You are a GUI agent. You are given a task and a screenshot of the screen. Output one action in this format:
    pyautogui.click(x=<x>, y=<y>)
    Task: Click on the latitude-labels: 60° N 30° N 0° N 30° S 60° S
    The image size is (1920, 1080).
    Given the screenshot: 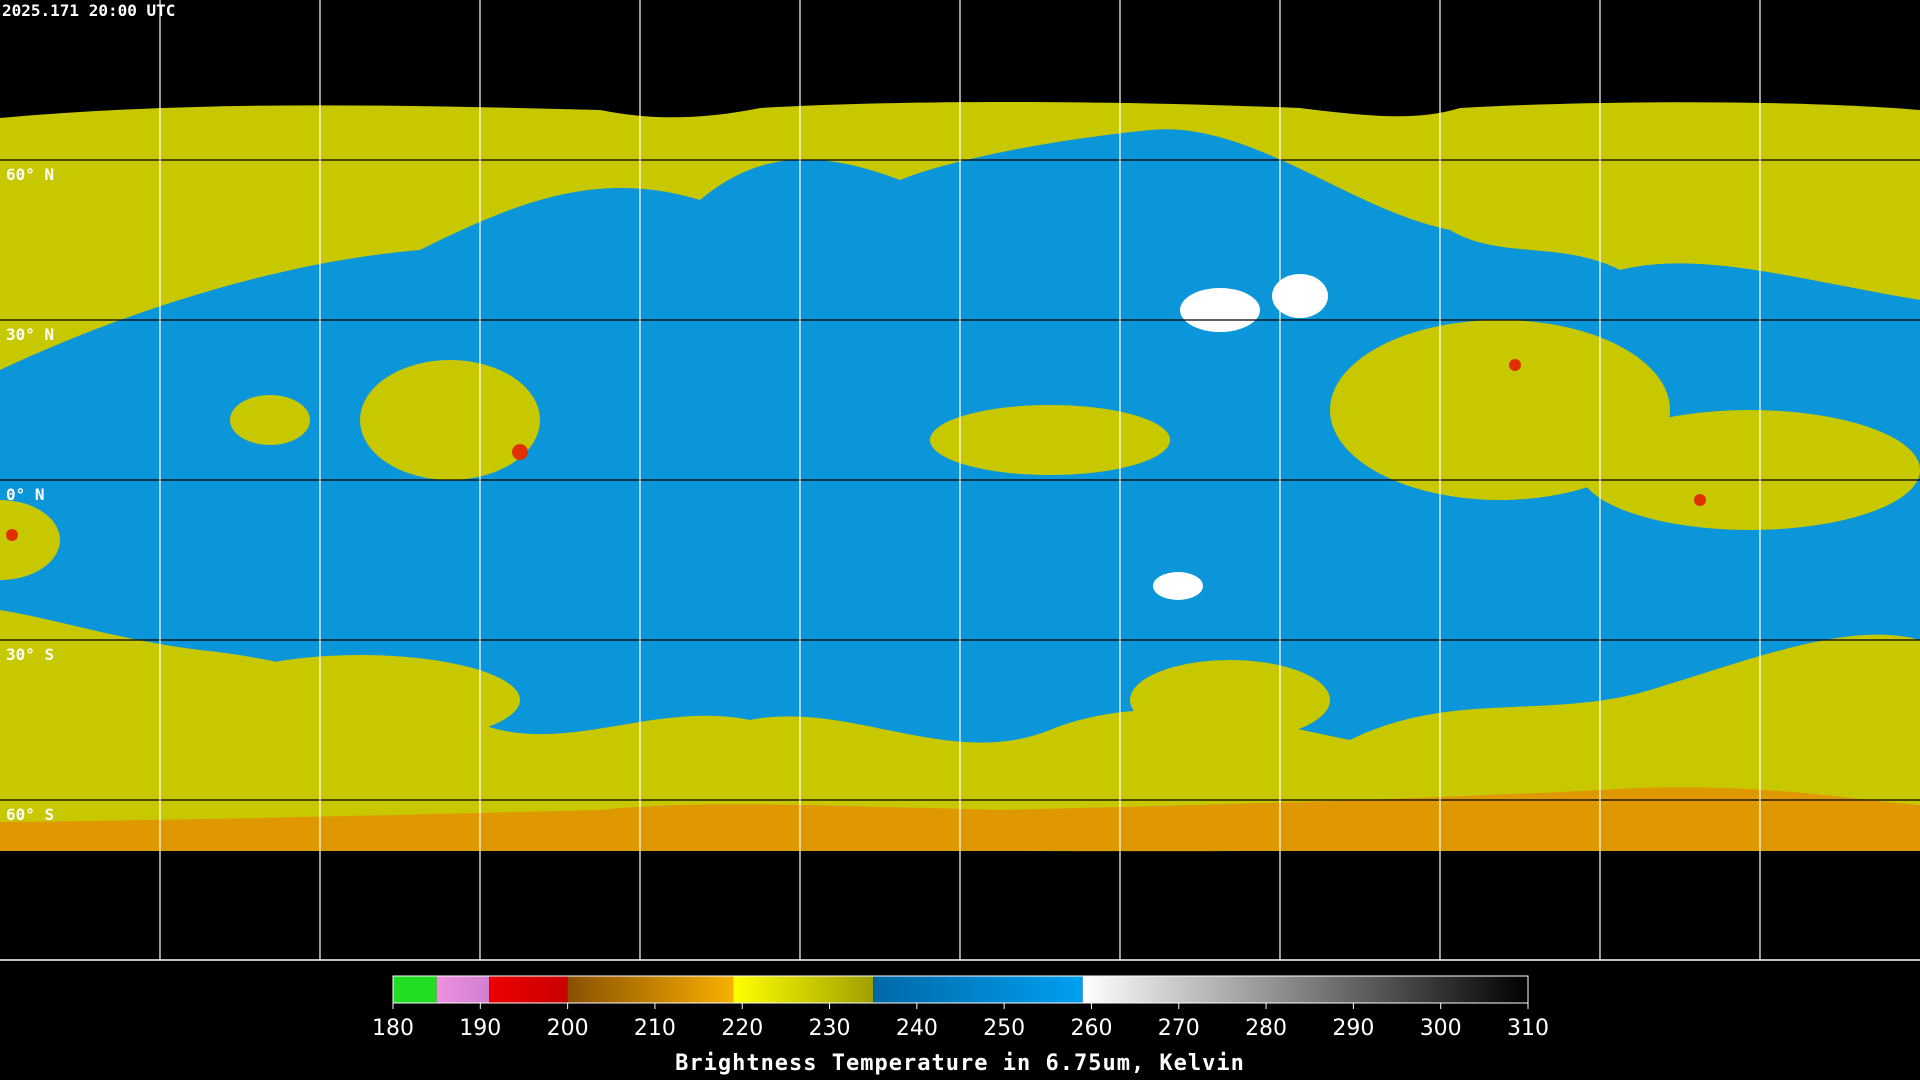 What is the action you would take?
    pyautogui.click(x=30, y=494)
    